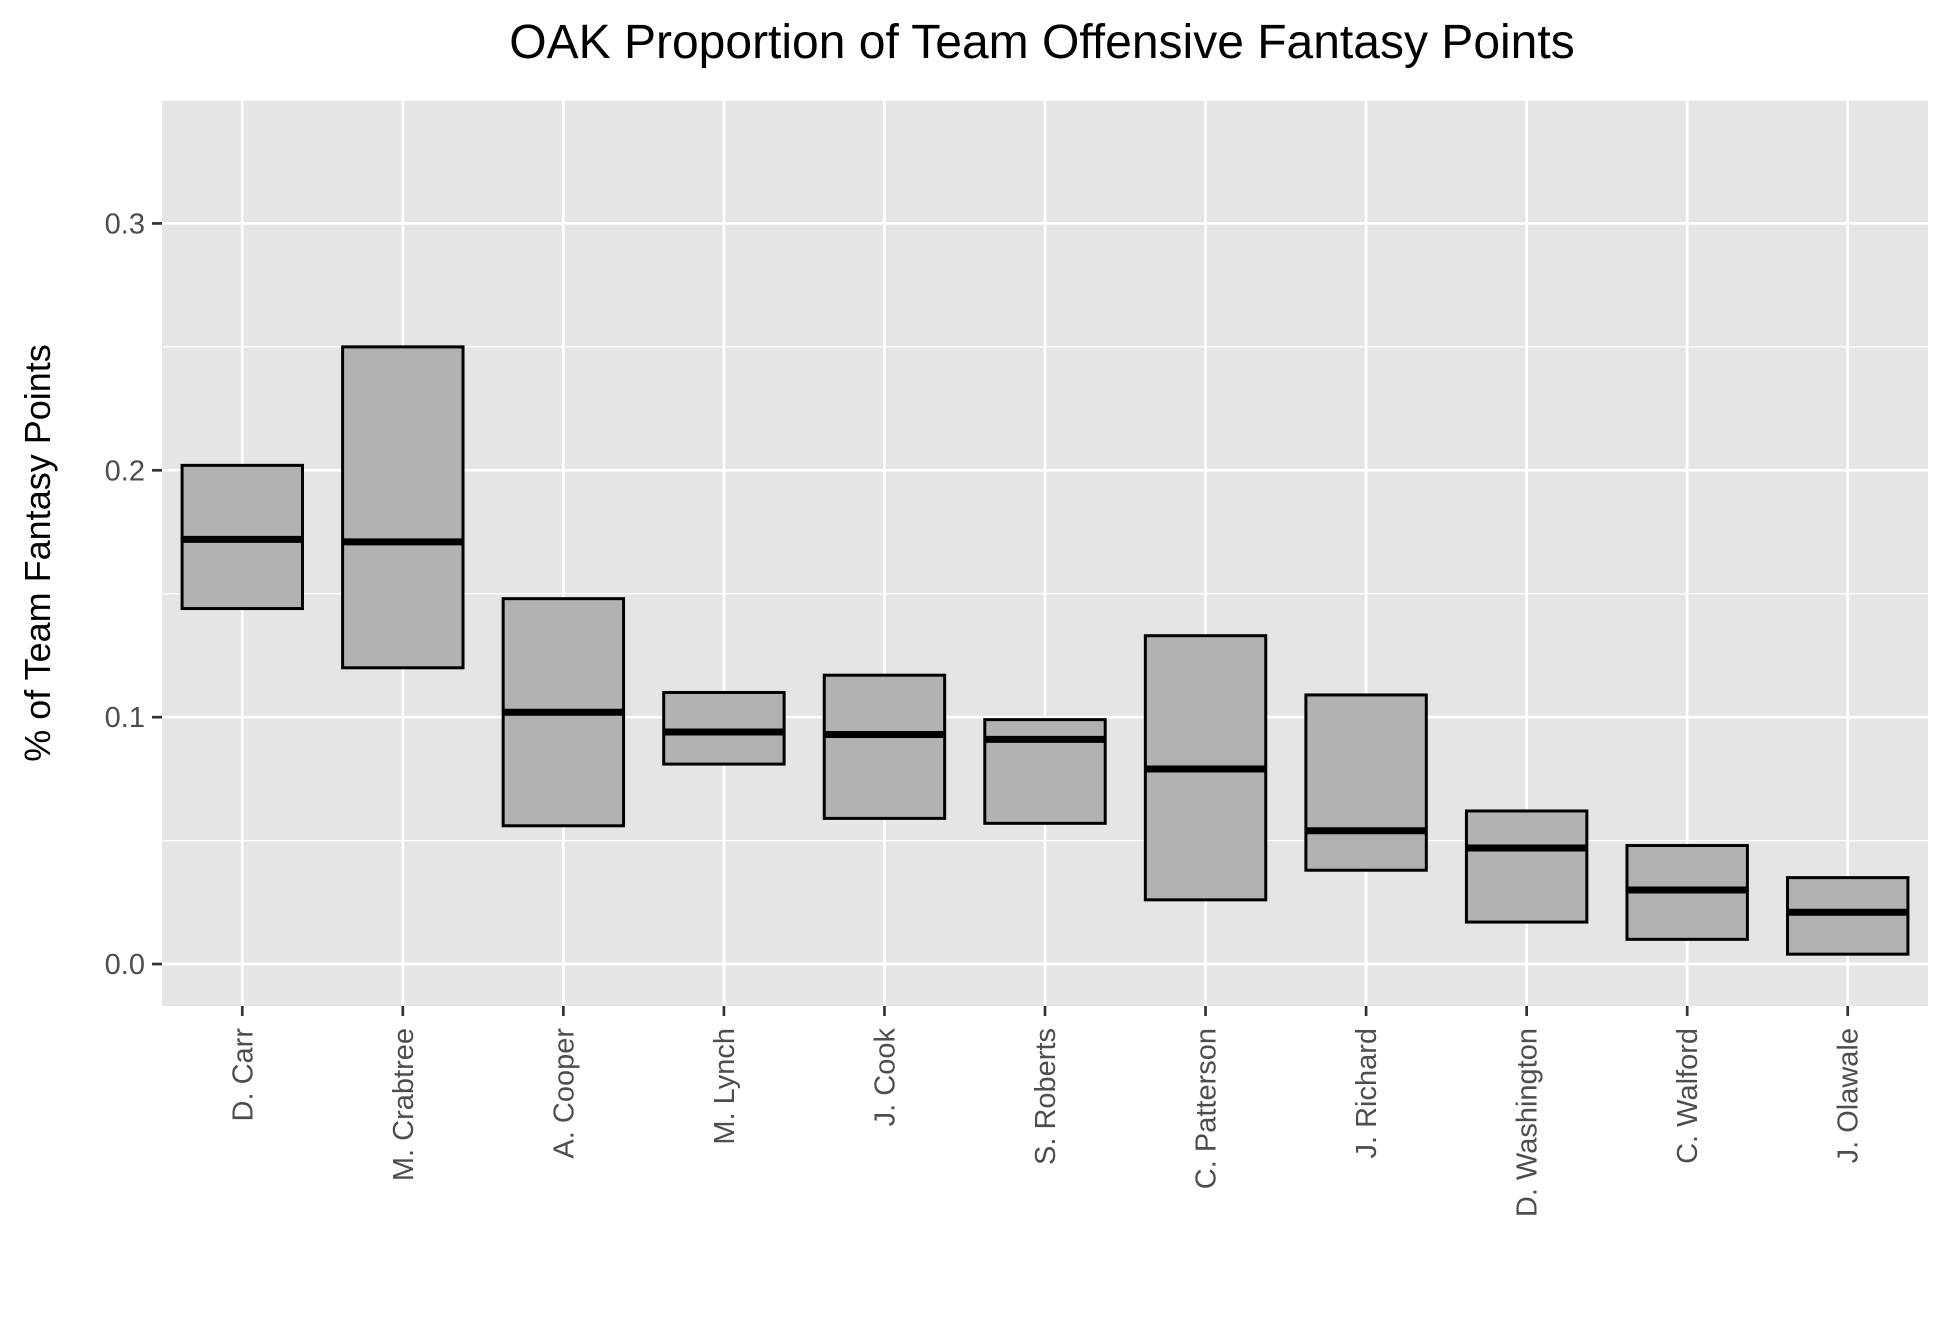 The width and height of the screenshot is (1941, 1341). Describe the element at coordinates (37, 553) in the screenshot. I see `y-axis-title: % of Team Fantasy Points` at that location.